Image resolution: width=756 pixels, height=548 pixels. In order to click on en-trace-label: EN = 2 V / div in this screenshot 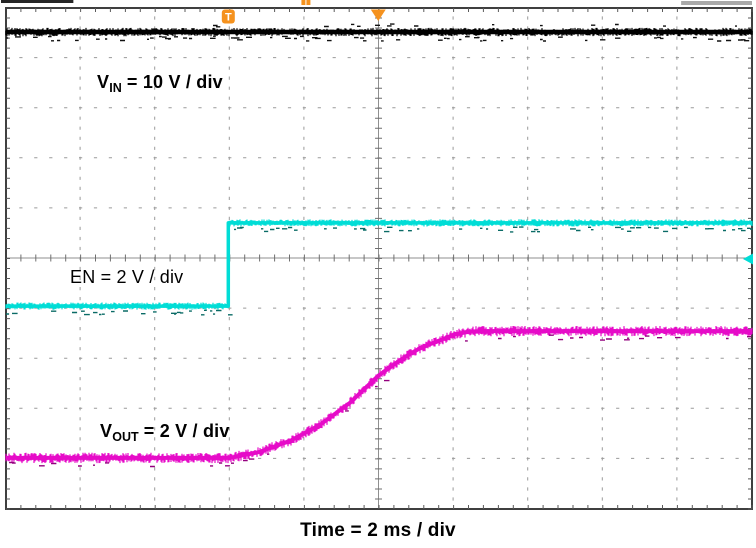, I will do `click(127, 277)`.